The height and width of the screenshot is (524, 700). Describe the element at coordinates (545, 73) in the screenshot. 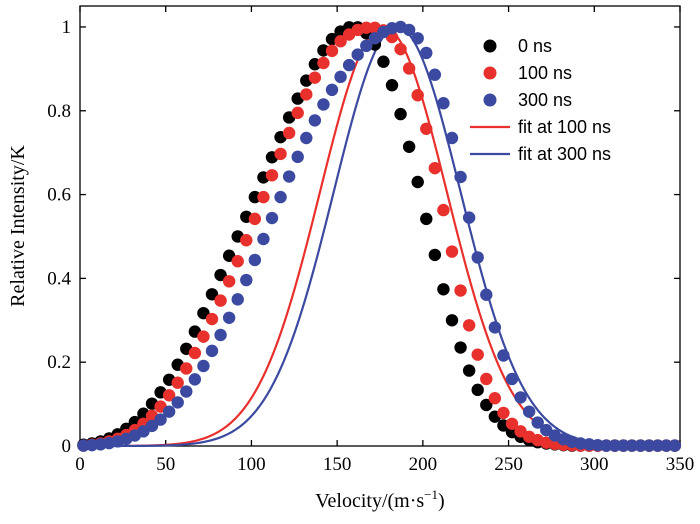

I see `legend-label: 100 ns` at that location.